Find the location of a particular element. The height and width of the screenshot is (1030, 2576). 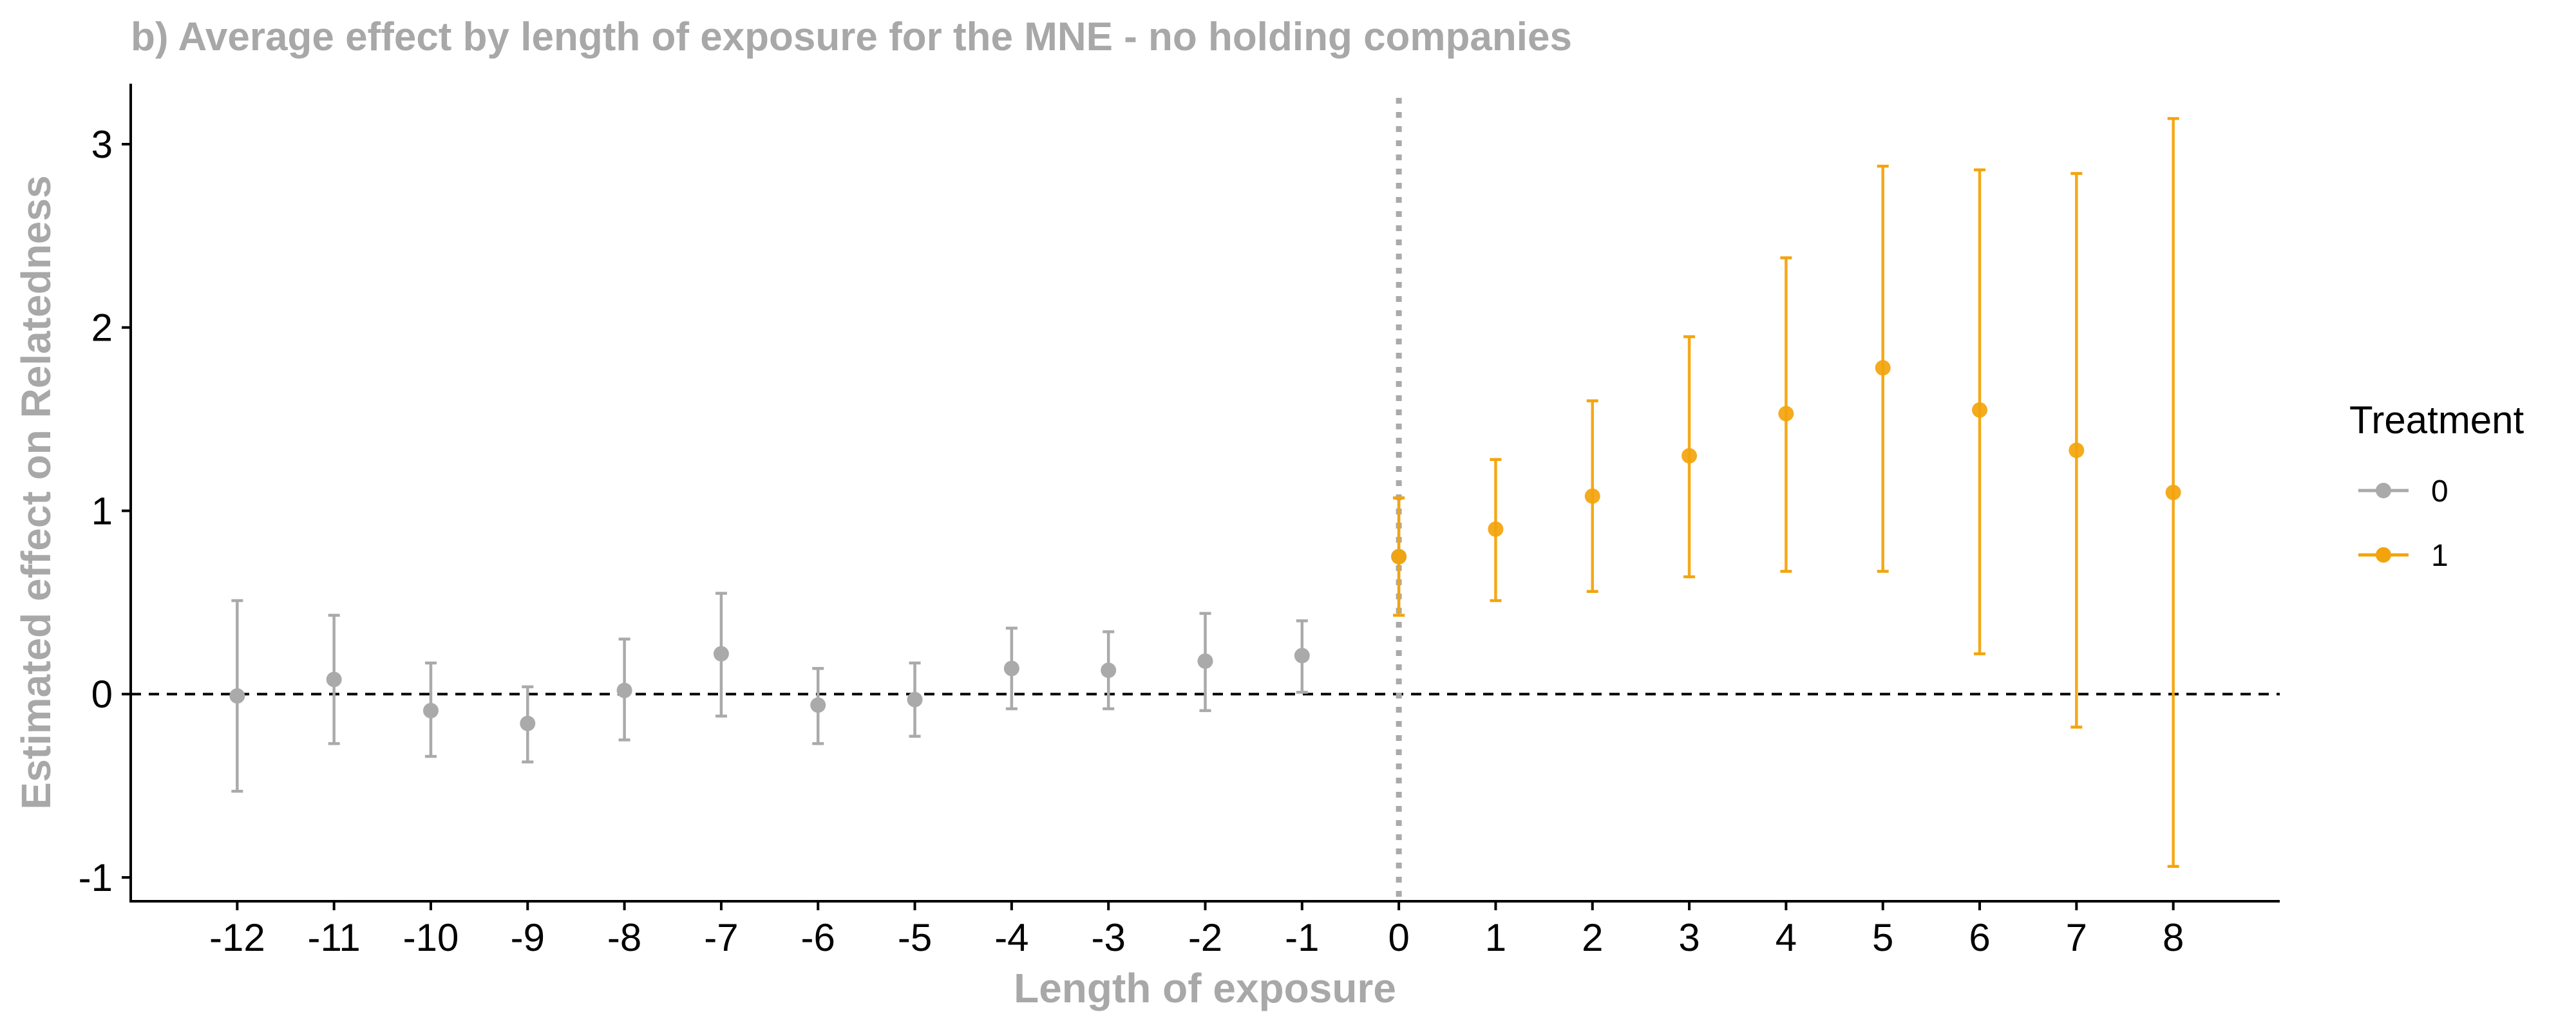

x-tick-label: 4 is located at coordinates (1787, 937).